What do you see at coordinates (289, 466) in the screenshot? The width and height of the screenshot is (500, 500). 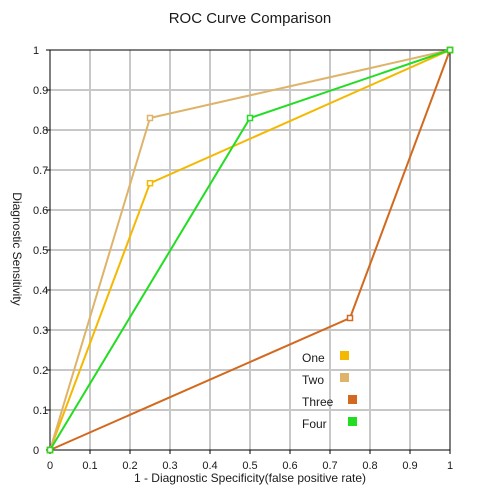 I see `x-tick-label: 0.6` at bounding box center [289, 466].